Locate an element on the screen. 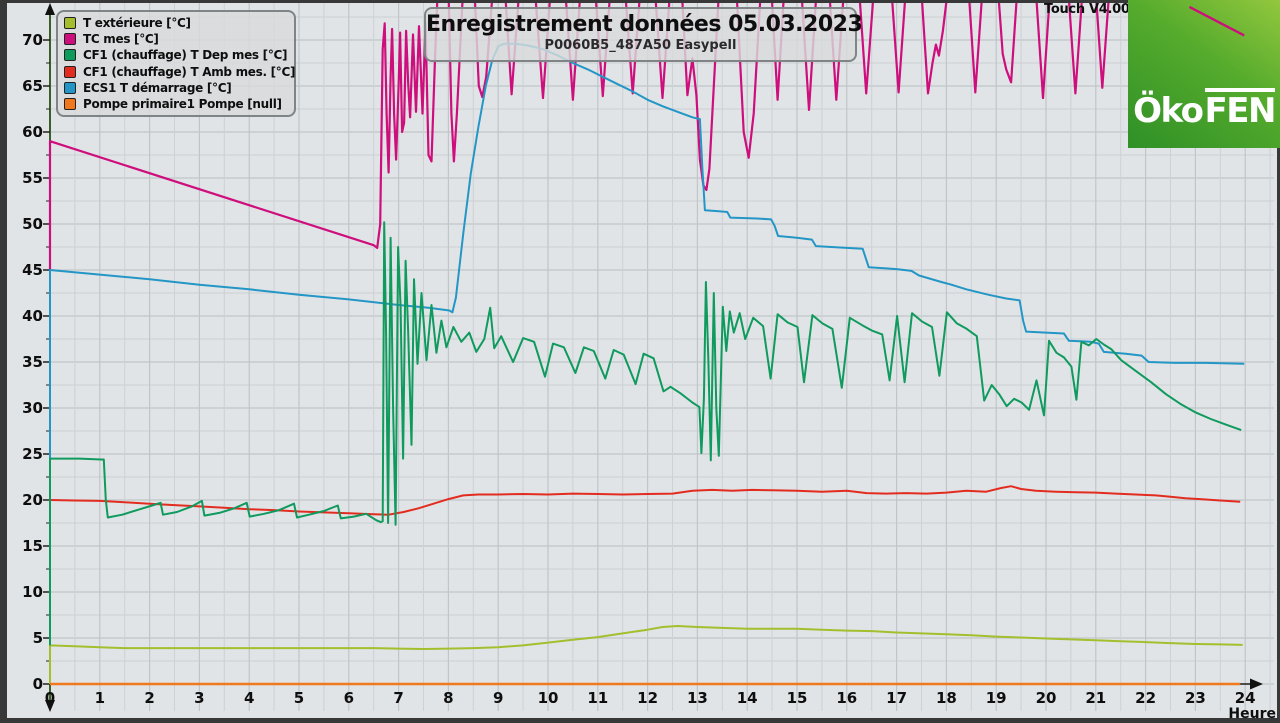 The image size is (1280, 723). y-tick-label: 5 is located at coordinates (38, 638).